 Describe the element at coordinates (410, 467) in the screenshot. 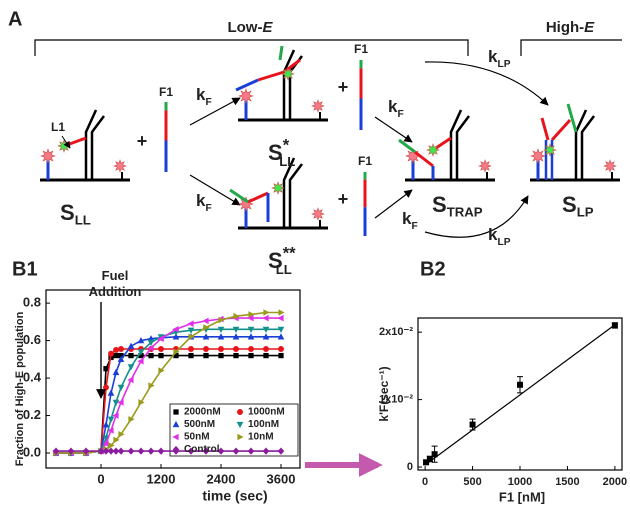

I see `y-tick-label: 0` at that location.